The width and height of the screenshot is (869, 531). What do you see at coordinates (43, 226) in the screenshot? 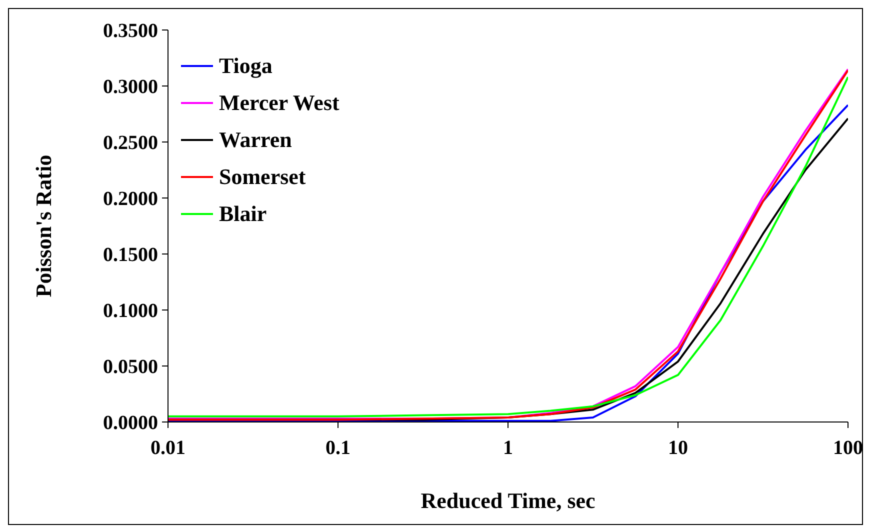
I see `y-axis-title: Poisson's Ratio` at bounding box center [43, 226].